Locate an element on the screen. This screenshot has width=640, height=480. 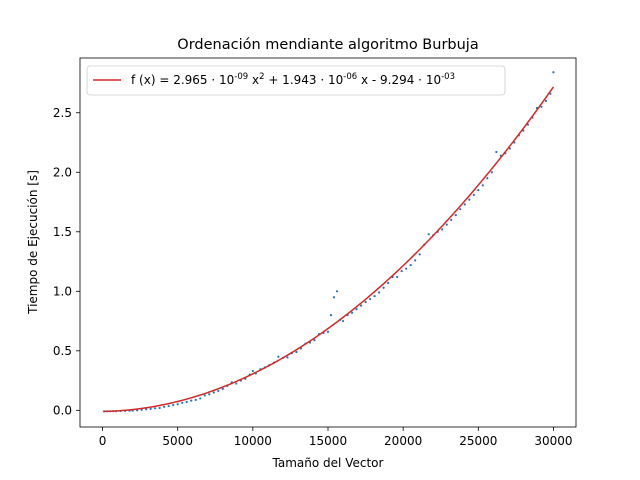
x-tick-label: 30000 is located at coordinates (553, 441).